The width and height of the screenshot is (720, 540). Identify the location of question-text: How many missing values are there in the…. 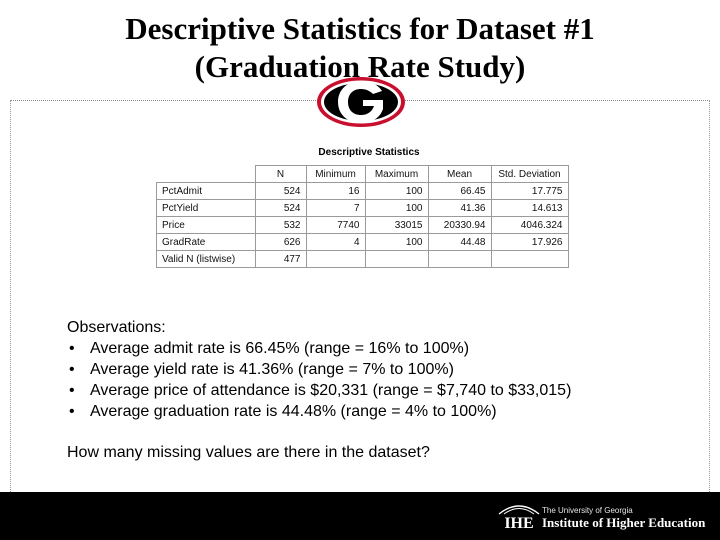
(248, 452).